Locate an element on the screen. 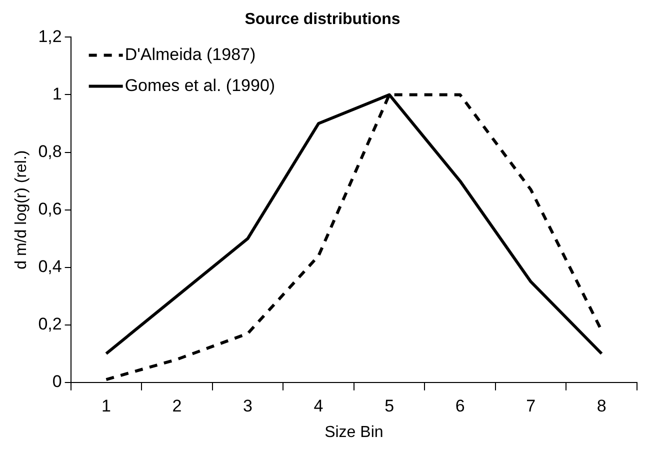 The width and height of the screenshot is (653, 450). x-tick-label: 7 is located at coordinates (531, 406).